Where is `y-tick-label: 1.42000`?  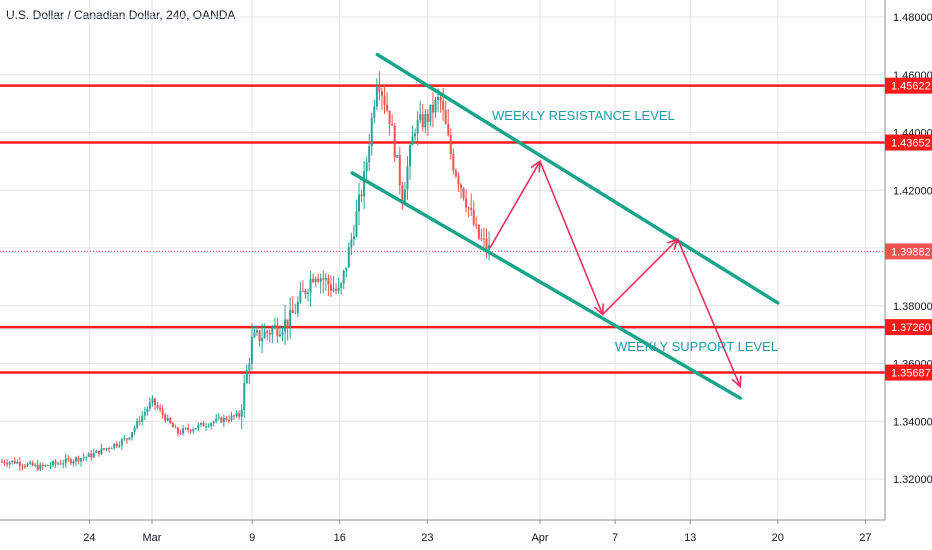
y-tick-label: 1.42000 is located at coordinates (912, 191).